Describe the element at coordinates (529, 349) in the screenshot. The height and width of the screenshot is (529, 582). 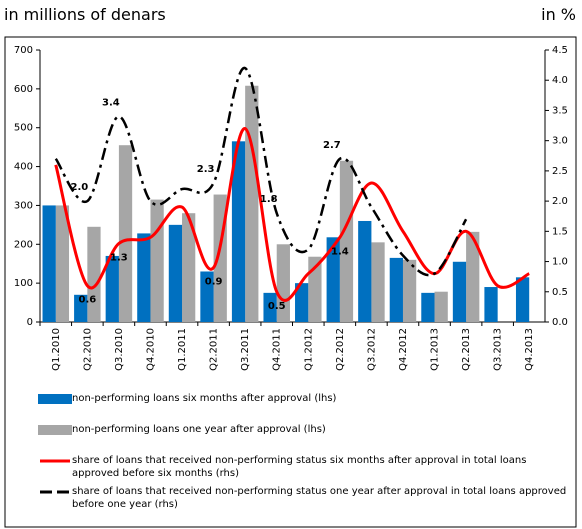
I see `x-tick-label: Q4.2013` at that location.